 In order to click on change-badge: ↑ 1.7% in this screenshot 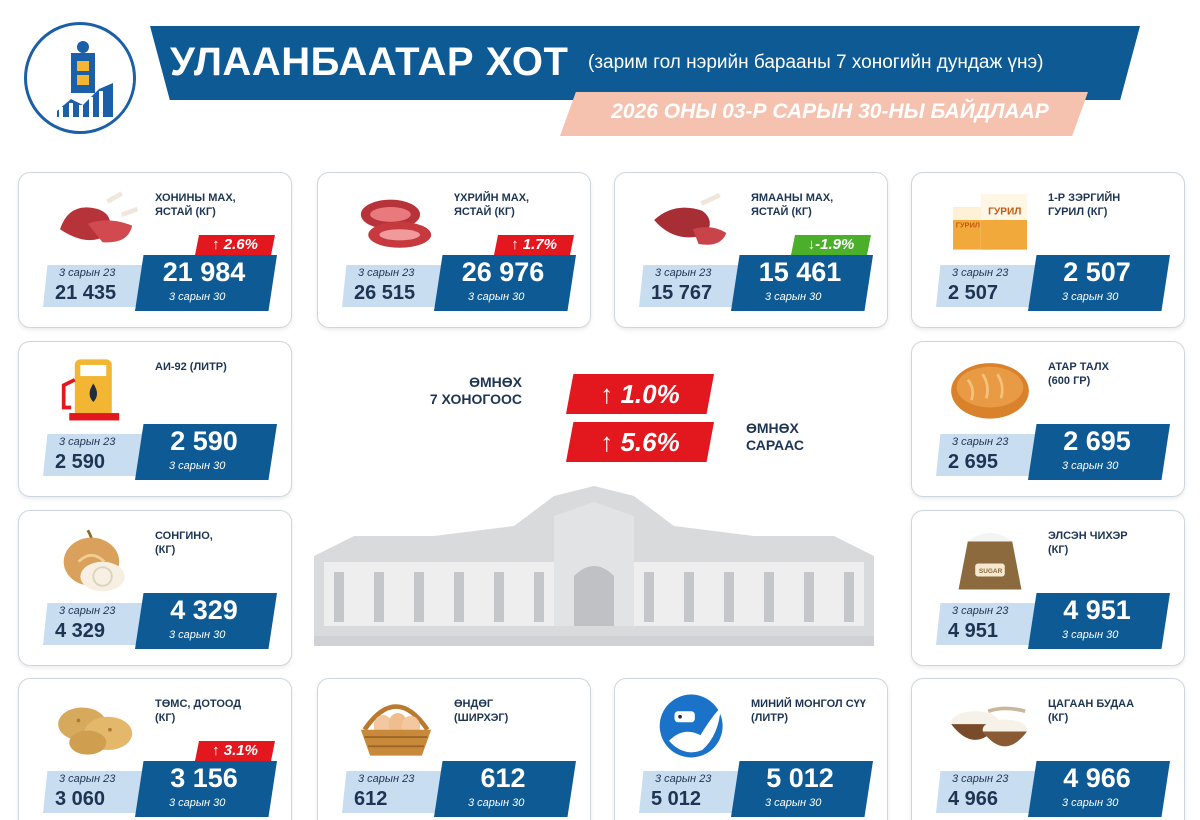, I will do `click(534, 245)`.